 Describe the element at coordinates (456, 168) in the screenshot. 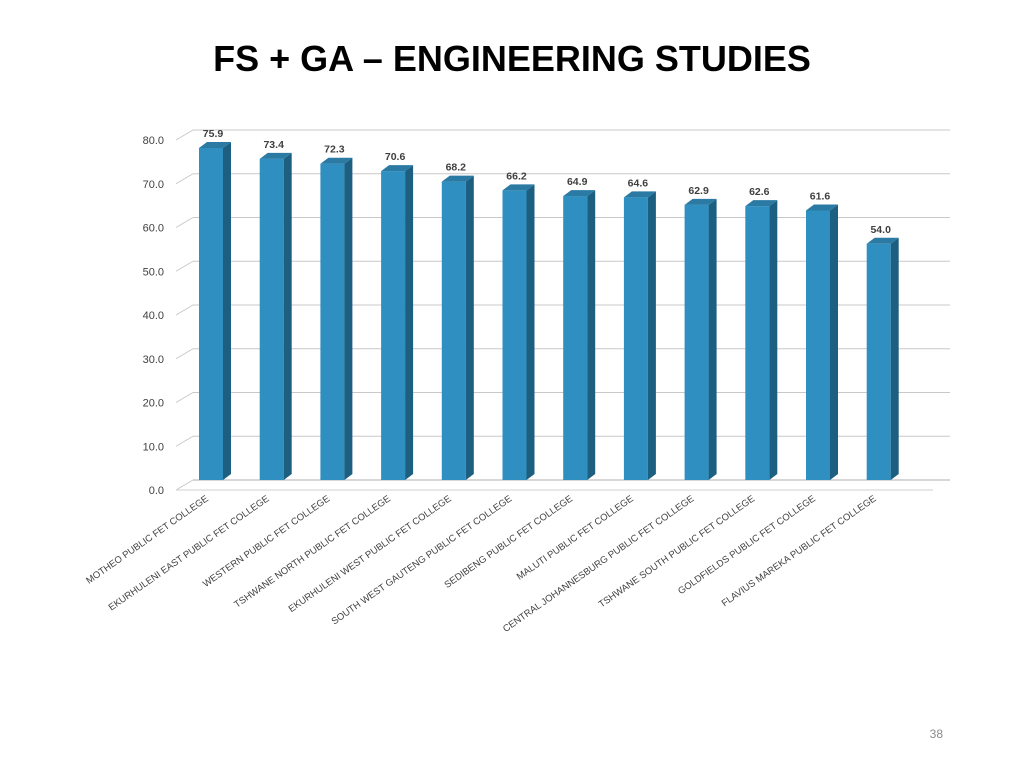

I see `data-label: 68.2` at that location.